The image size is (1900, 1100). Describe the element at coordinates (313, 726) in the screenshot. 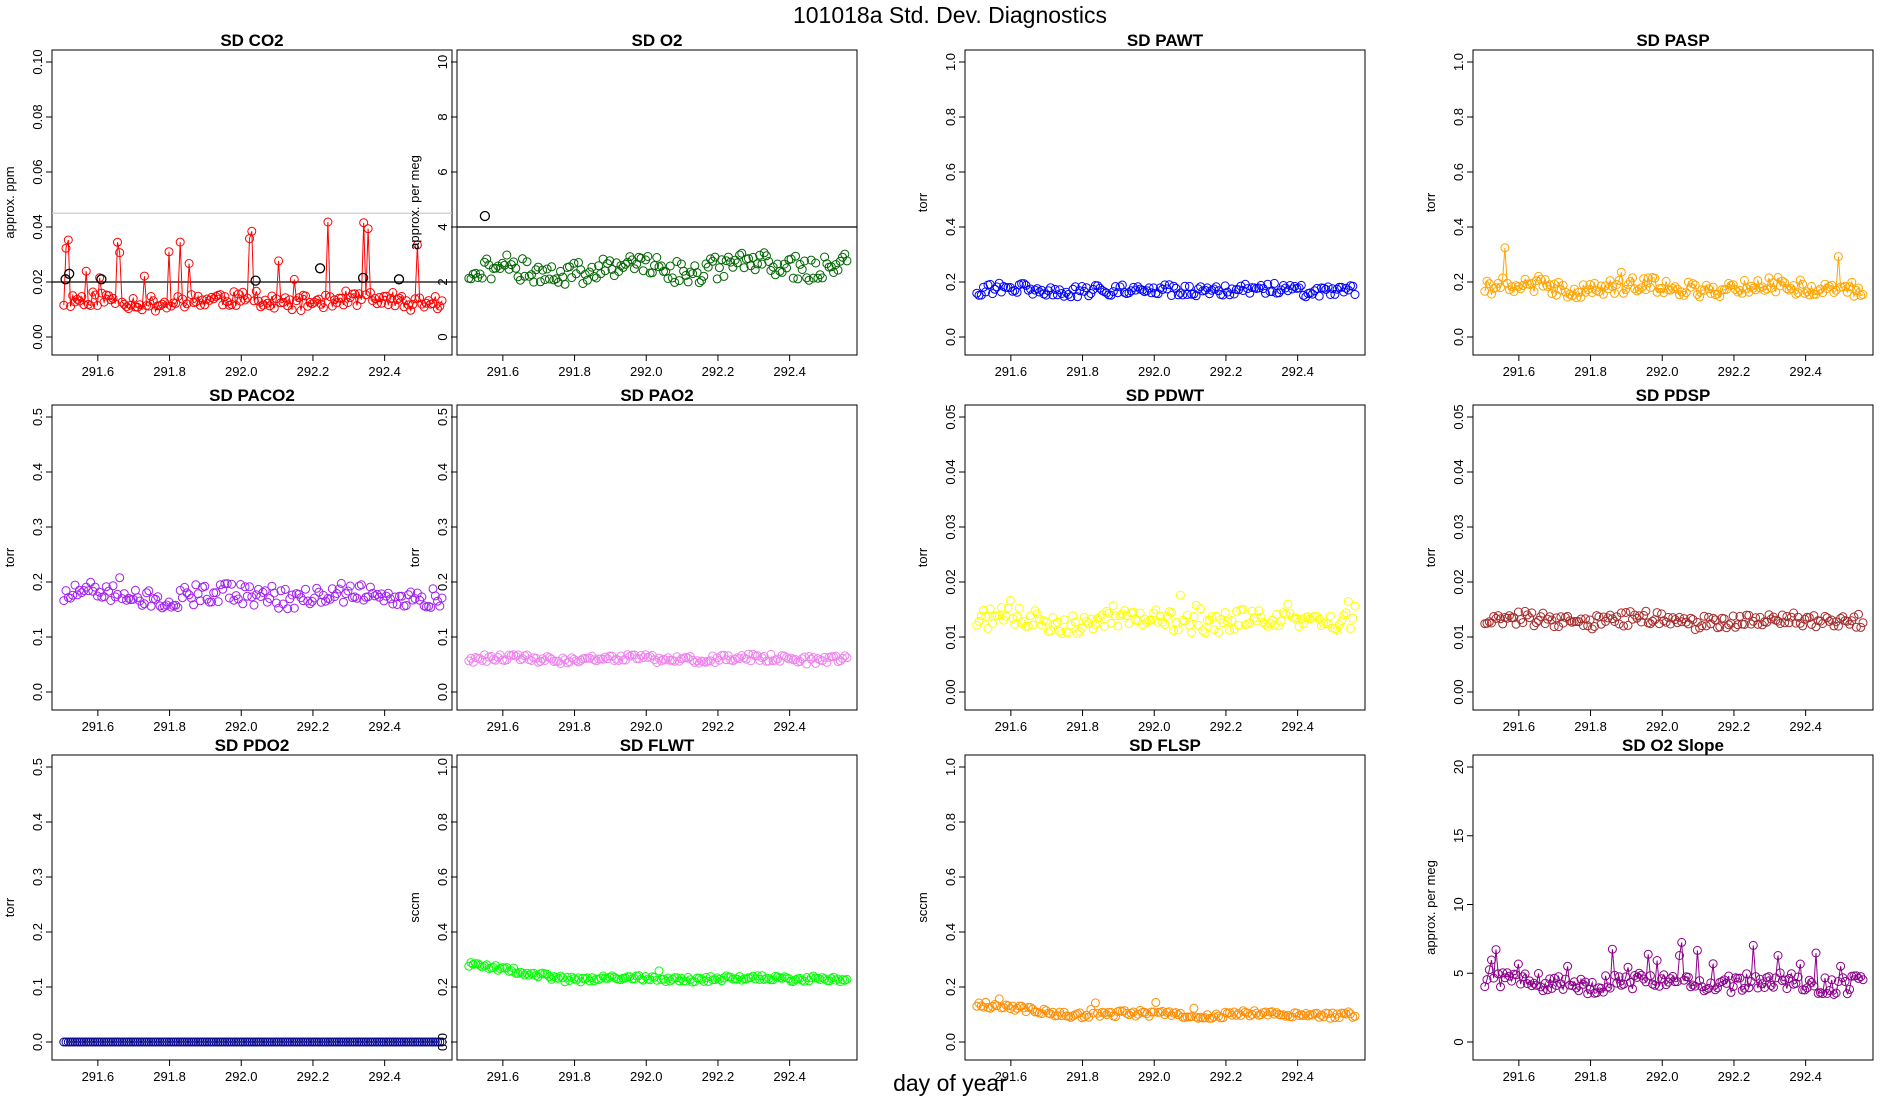

I see `x-tick-label: 292.2` at that location.